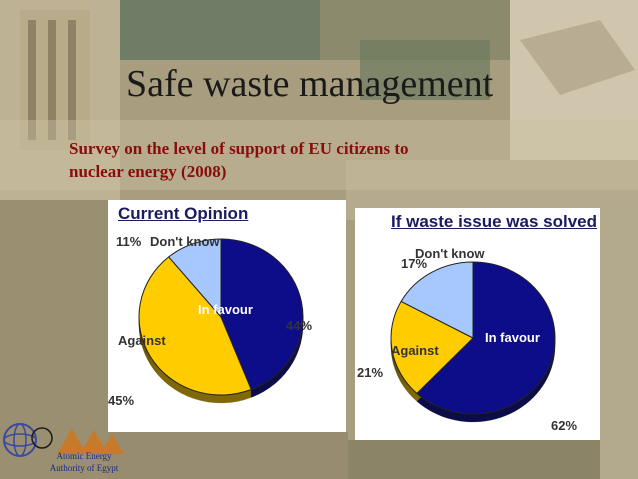  I want to click on logo-text-line-2: Authority of Egypt, so click(84, 468).